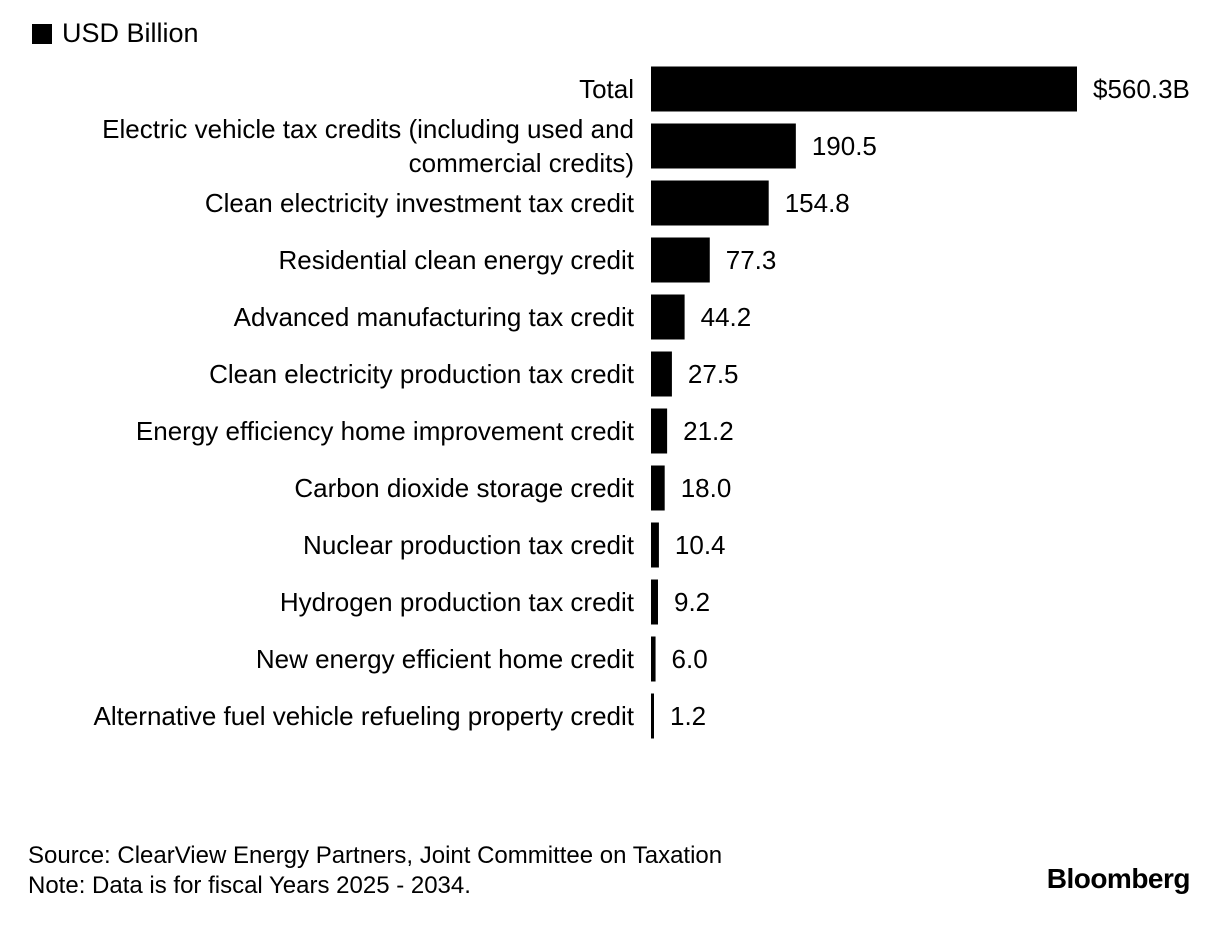 This screenshot has width=1228, height=925. What do you see at coordinates (751, 260) in the screenshot?
I see `value-label: 77.3` at bounding box center [751, 260].